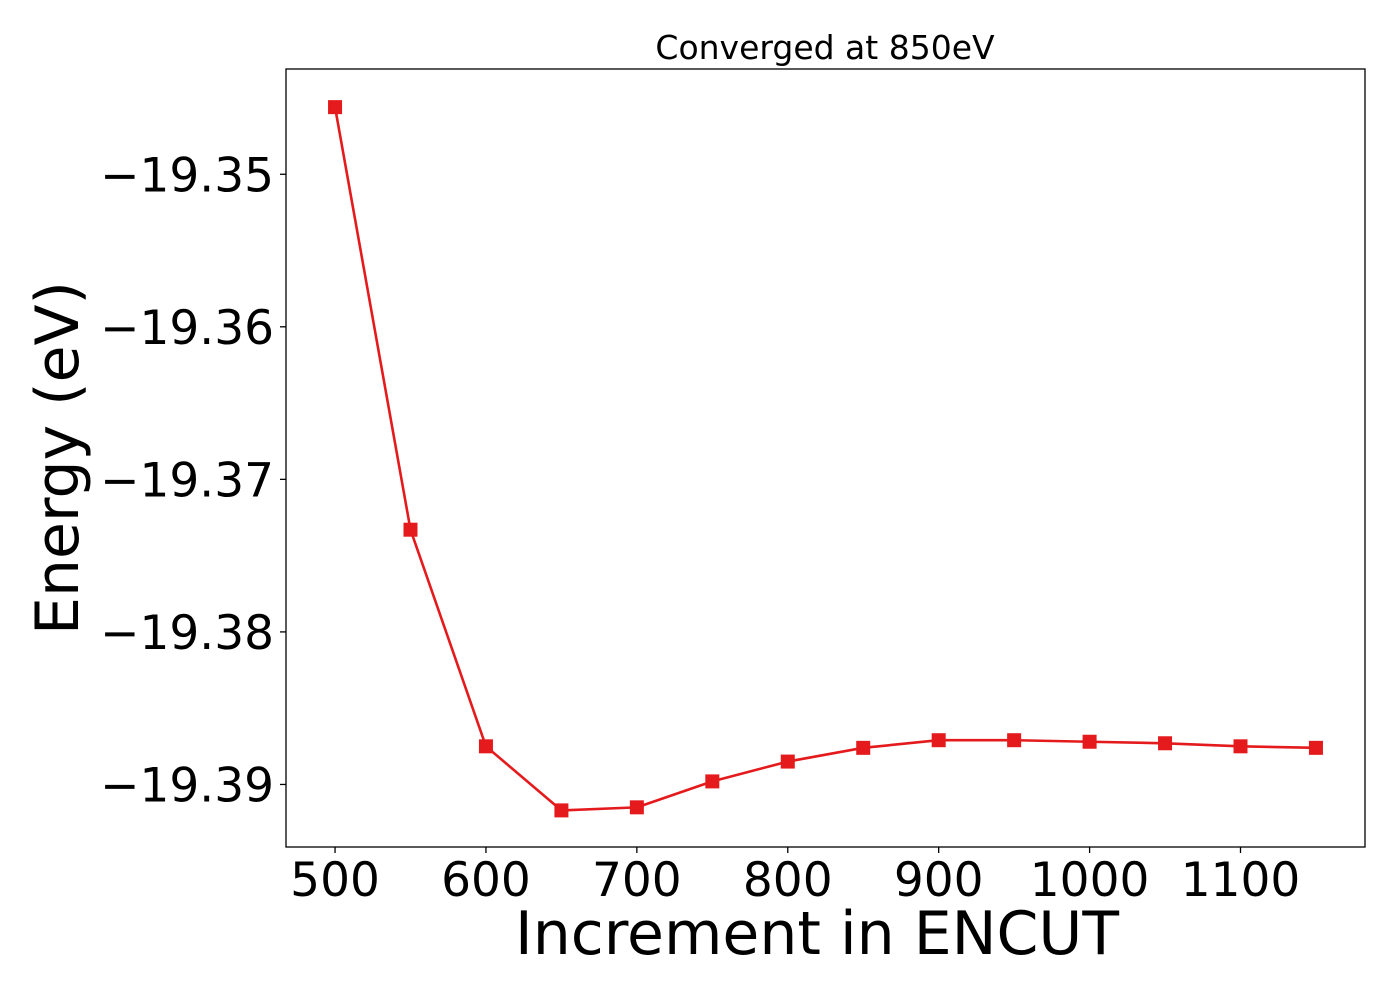  I want to click on x-tick-label: 1100, so click(1241, 880).